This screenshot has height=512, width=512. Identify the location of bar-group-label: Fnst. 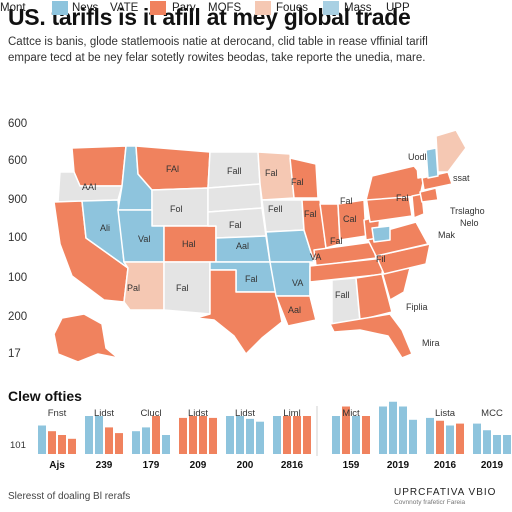
(57, 413).